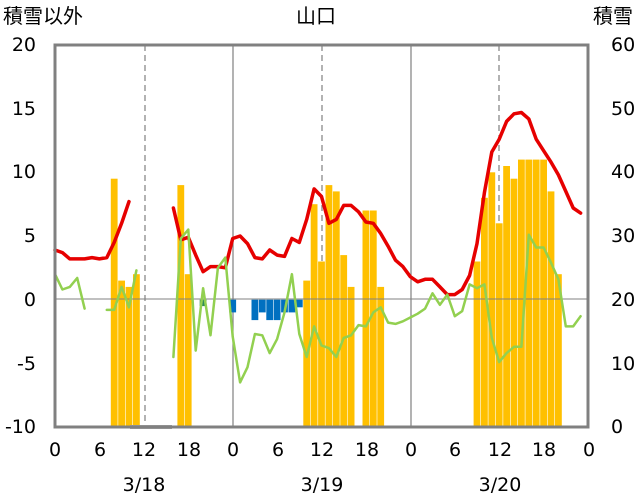 The width and height of the screenshot is (636, 501). Describe the element at coordinates (30, 236) in the screenshot. I see `left-tick-label: 5` at that location.